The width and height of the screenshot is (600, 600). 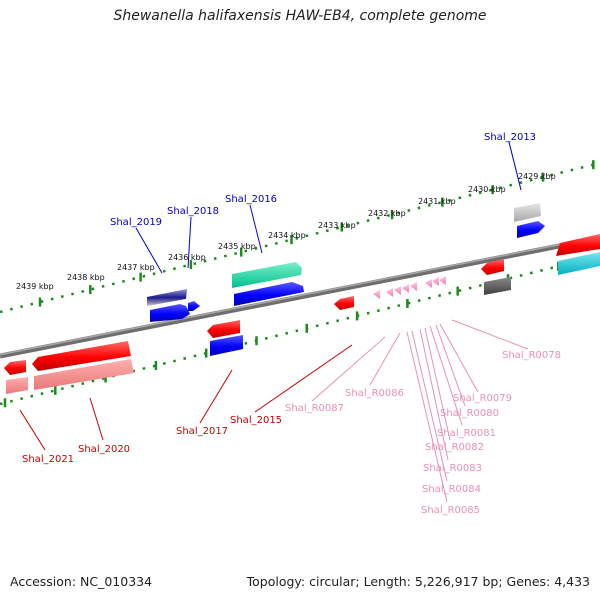 I want to click on scale-label-2433: 2433 kbp, so click(x=337, y=225).